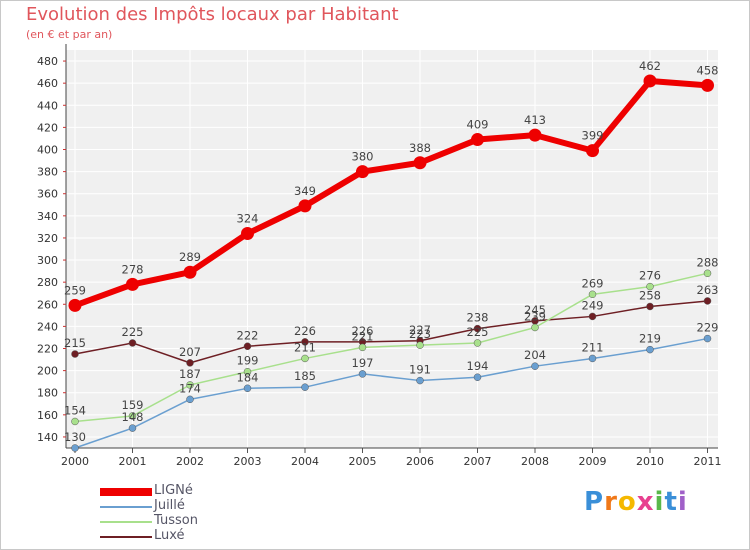  Describe the element at coordinates (708, 70) in the screenshot. I see `data-label: 458` at that location.